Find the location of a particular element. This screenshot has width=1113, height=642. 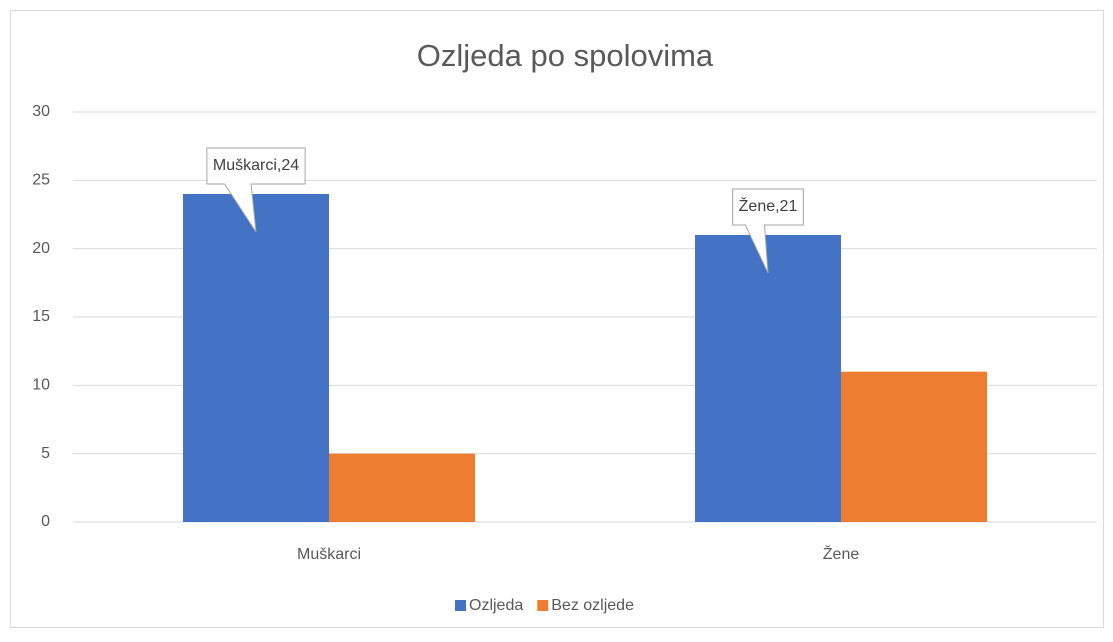

y-tick-label: 30 is located at coordinates (41, 111).